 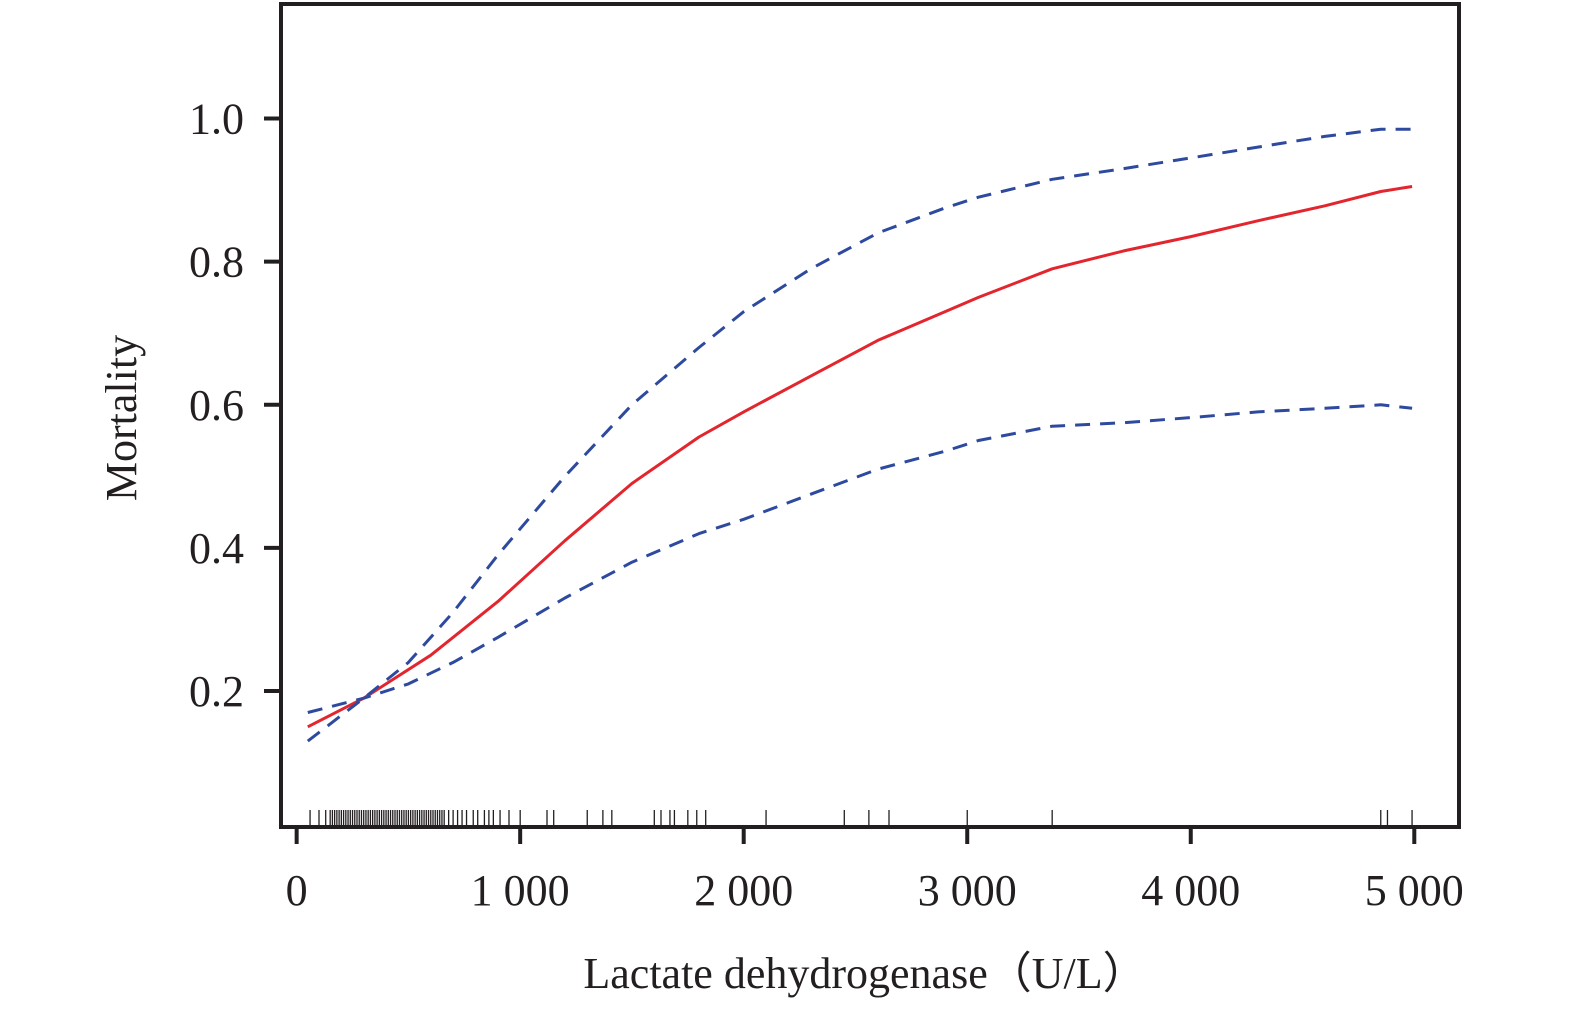 What do you see at coordinates (297, 890) in the screenshot?
I see `x-tick-label: 0` at bounding box center [297, 890].